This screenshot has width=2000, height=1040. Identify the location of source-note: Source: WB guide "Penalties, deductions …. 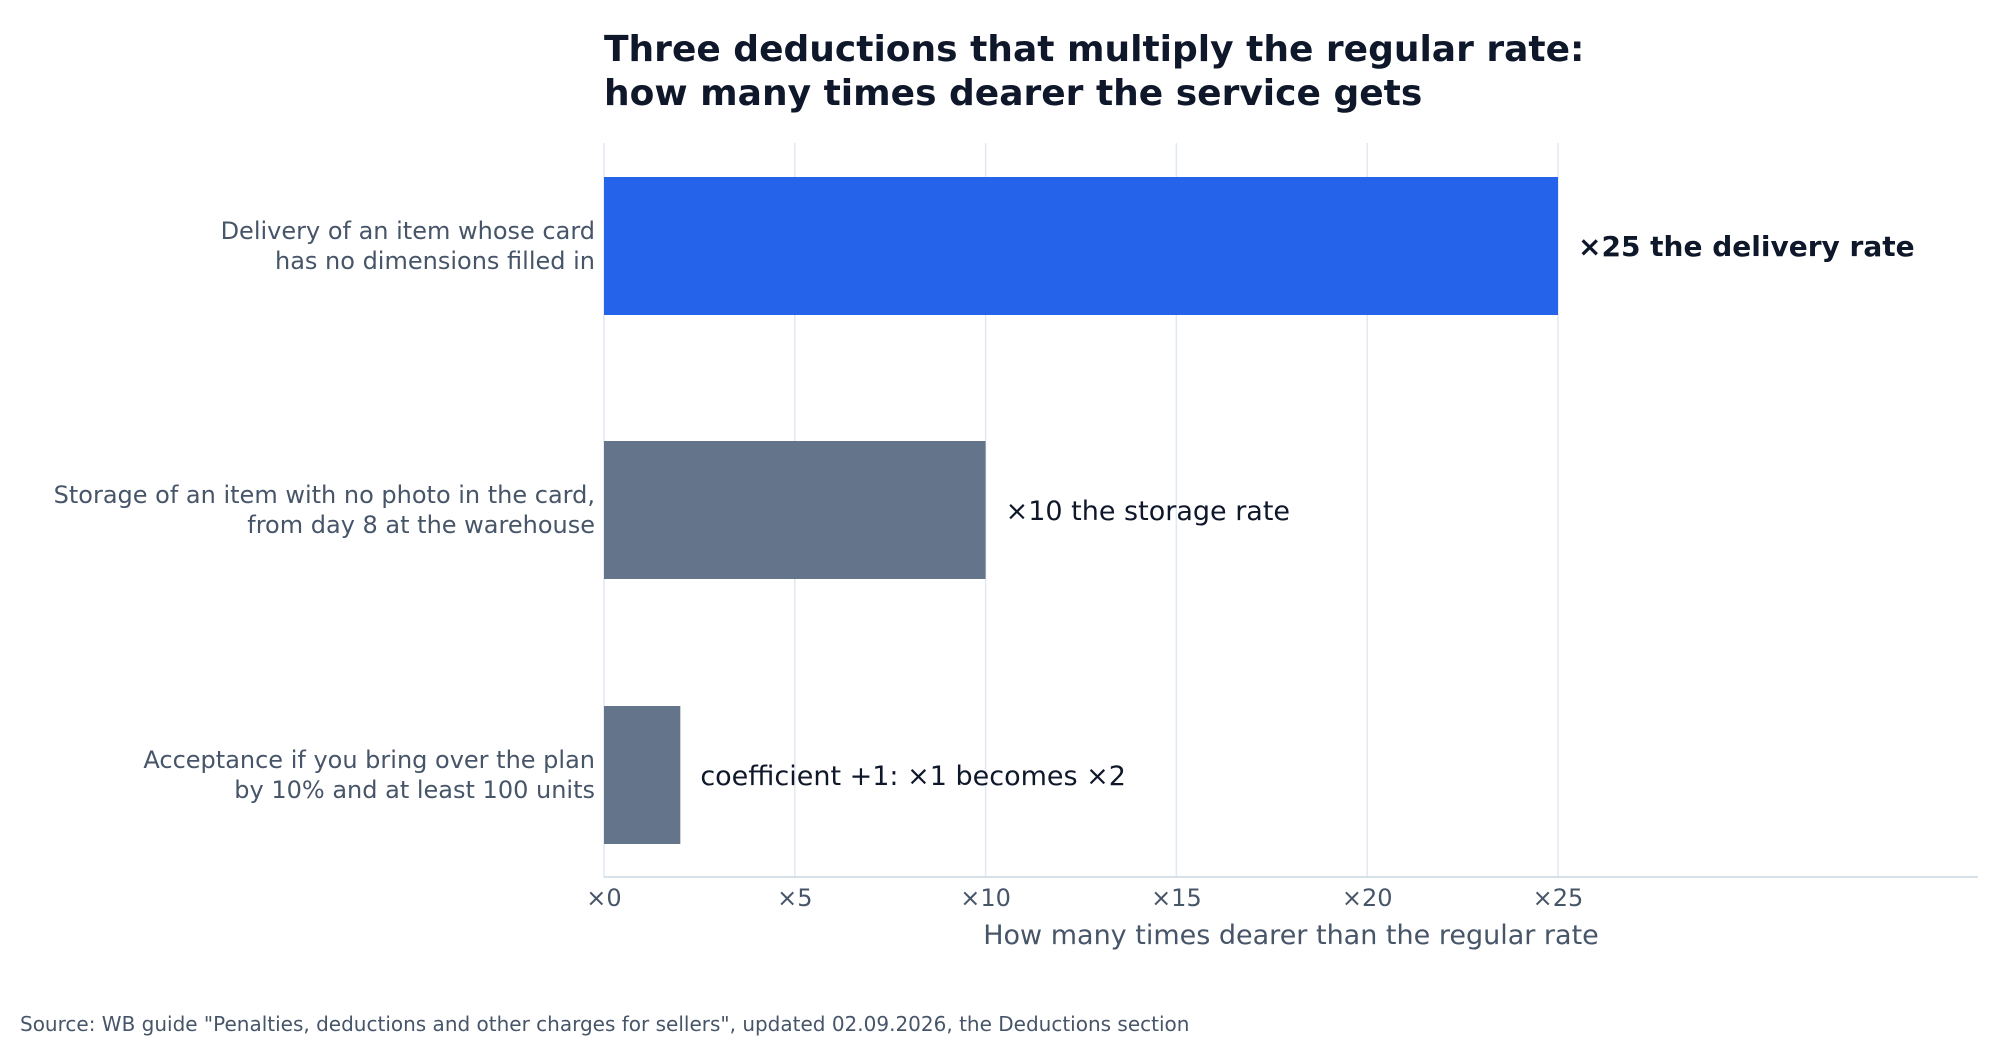
(604, 1024).